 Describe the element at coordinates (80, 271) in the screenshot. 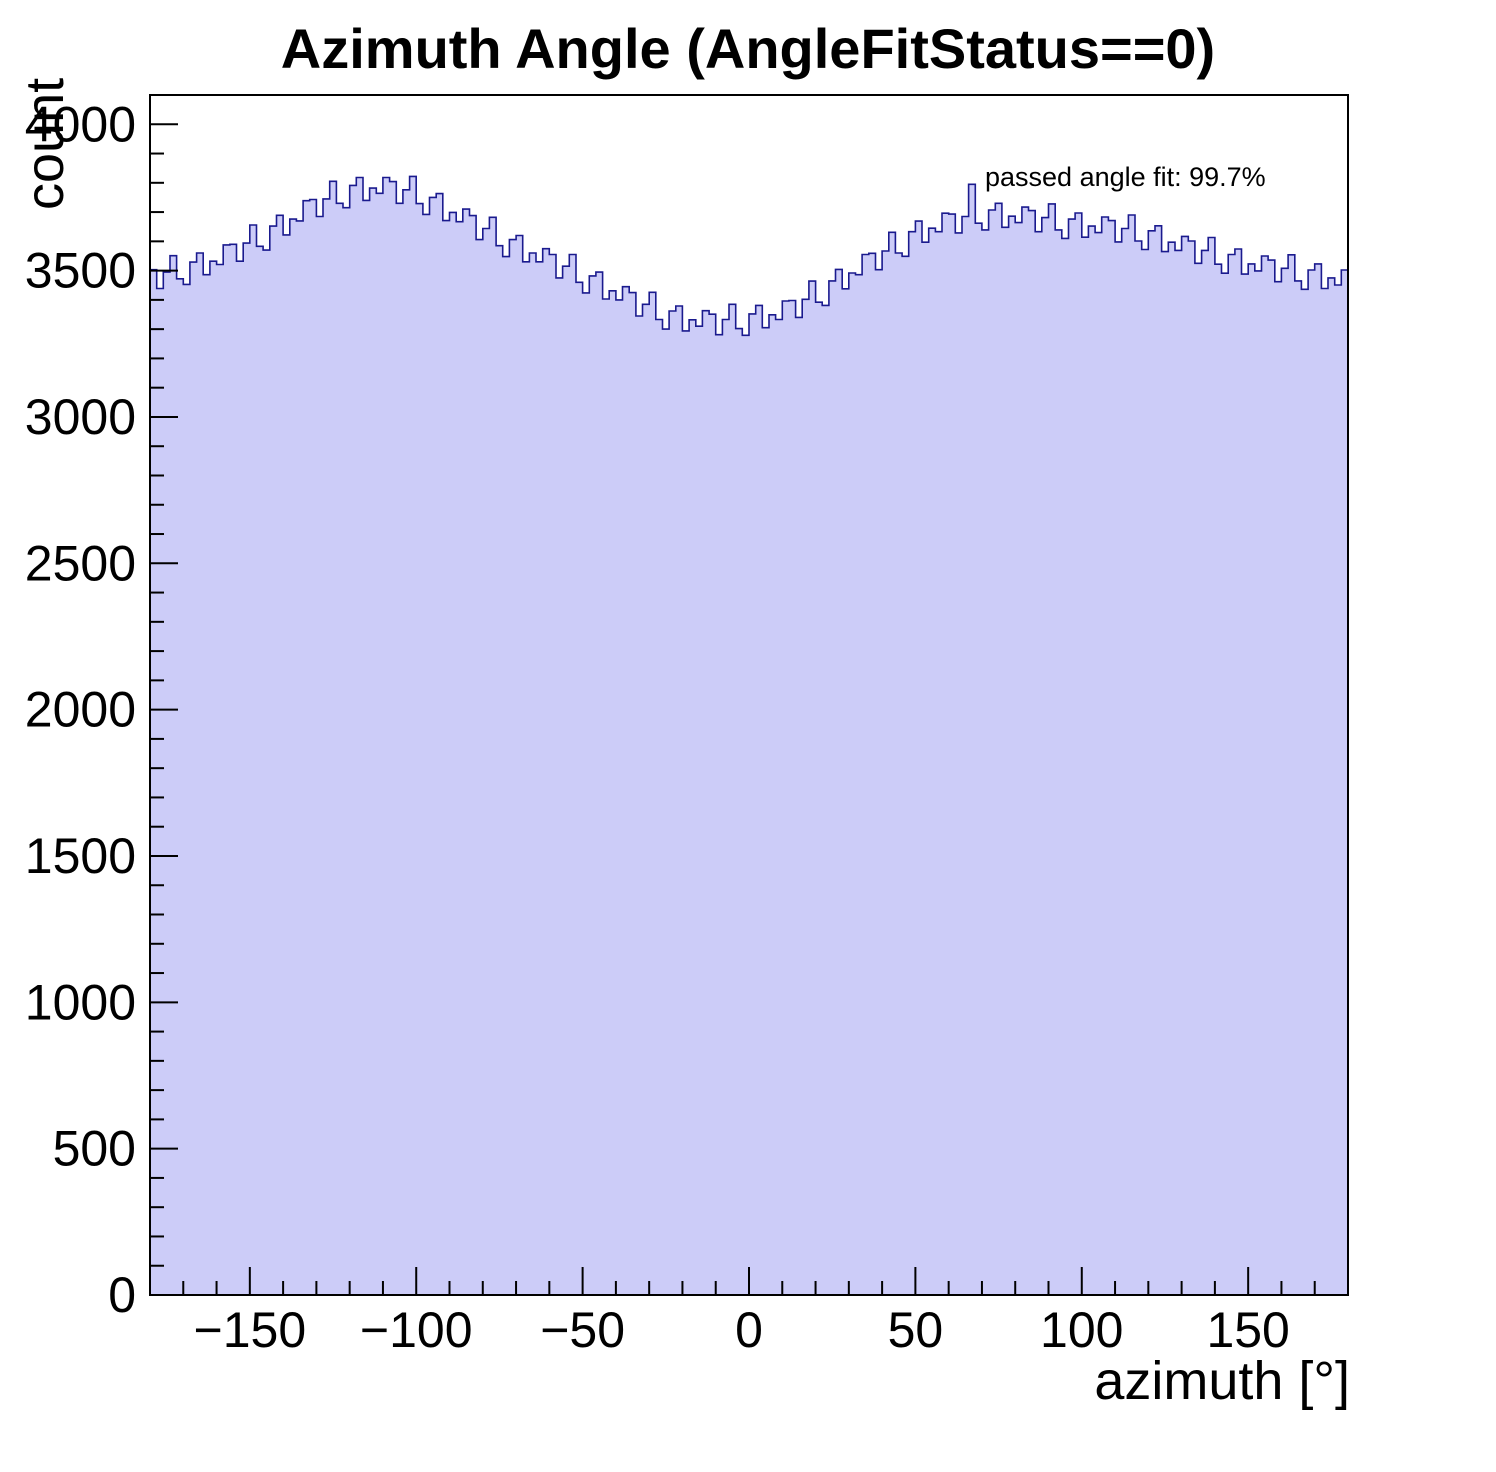

I see `y-tick-label: 3500` at that location.